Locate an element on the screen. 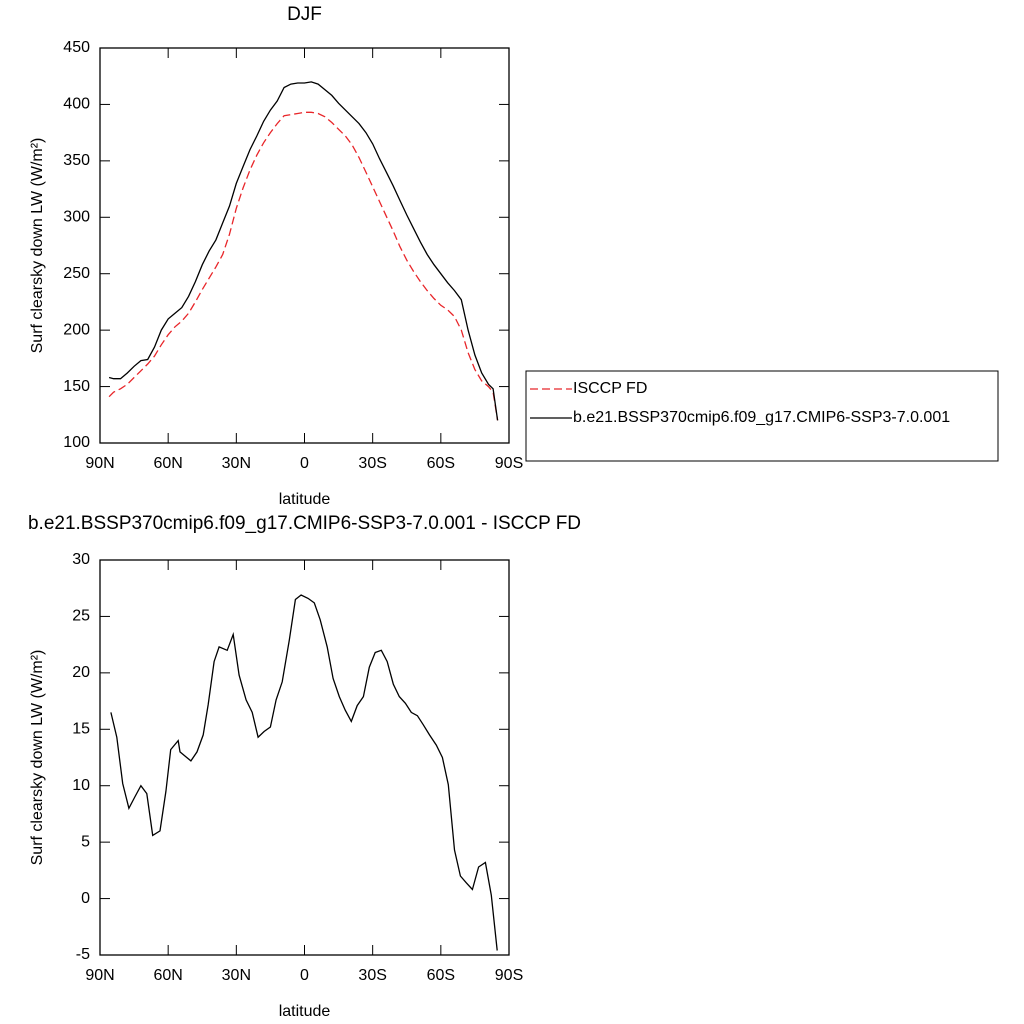 The height and width of the screenshot is (1024, 1024). y-tick-label: 400 is located at coordinates (76, 104).